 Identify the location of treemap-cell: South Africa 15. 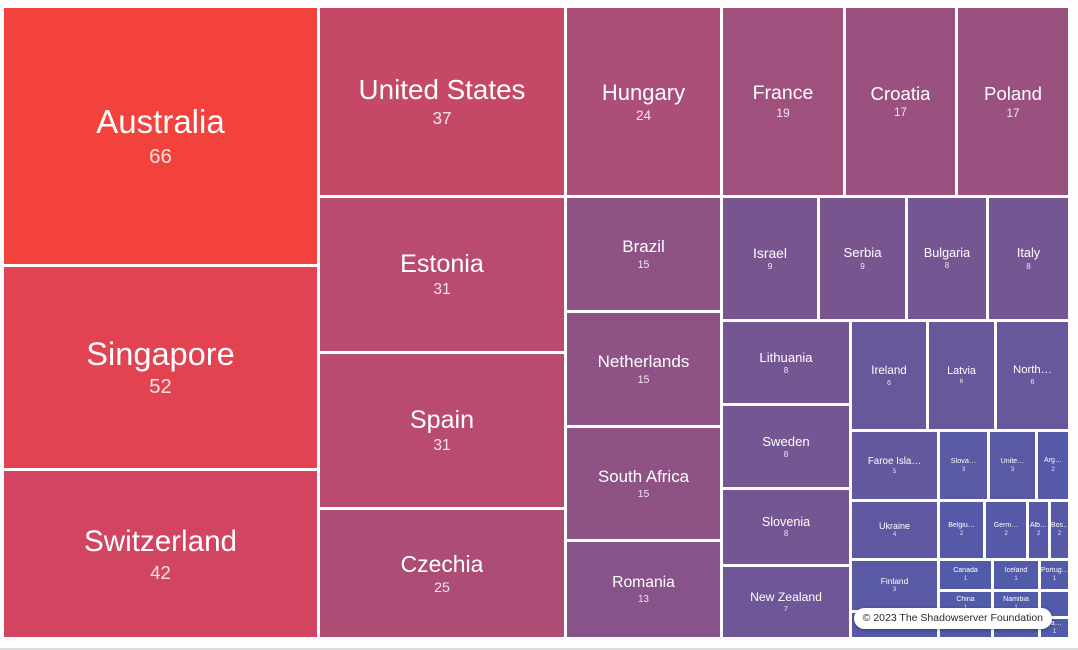
(643, 483).